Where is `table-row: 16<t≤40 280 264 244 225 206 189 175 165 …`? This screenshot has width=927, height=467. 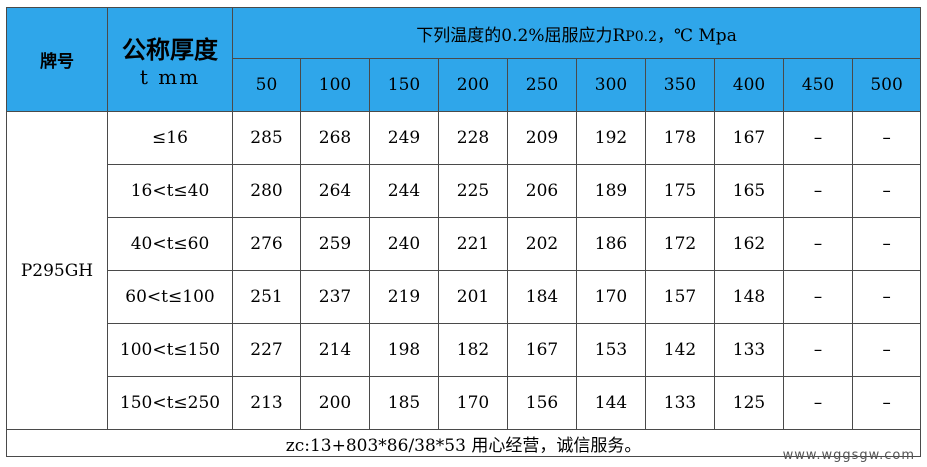
table-row: 16<t≤40 280 264 244 225 206 189 175 165 … is located at coordinates (464, 191).